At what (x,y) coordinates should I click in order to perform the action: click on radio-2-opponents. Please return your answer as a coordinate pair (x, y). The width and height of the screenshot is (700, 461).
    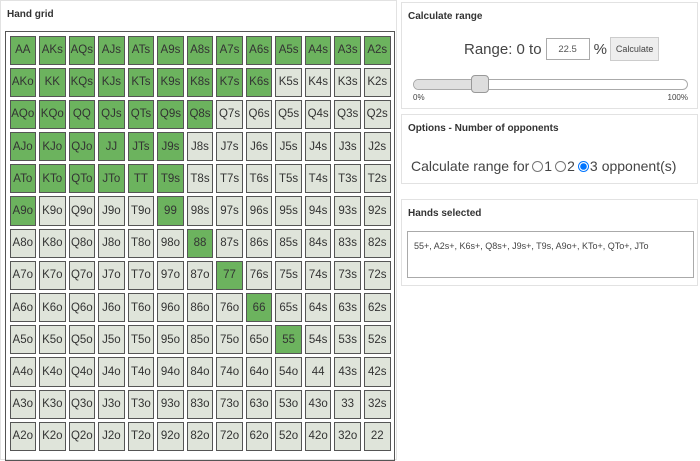
    Looking at the image, I should click on (561, 166).